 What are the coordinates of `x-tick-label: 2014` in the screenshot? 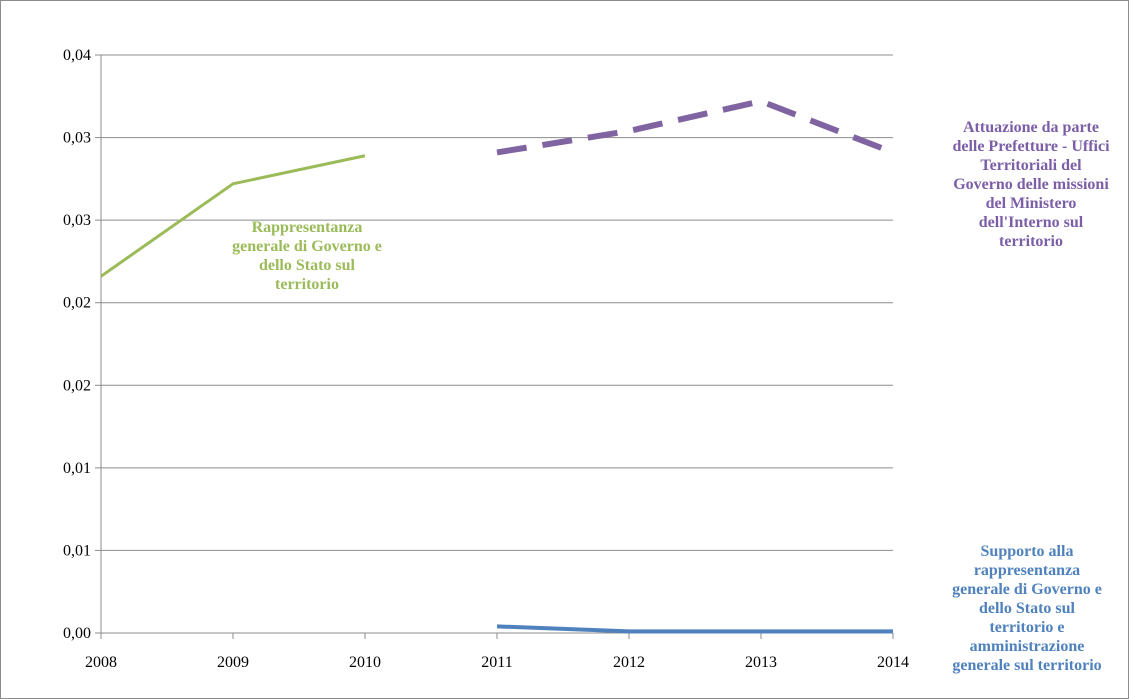 It's located at (893, 662).